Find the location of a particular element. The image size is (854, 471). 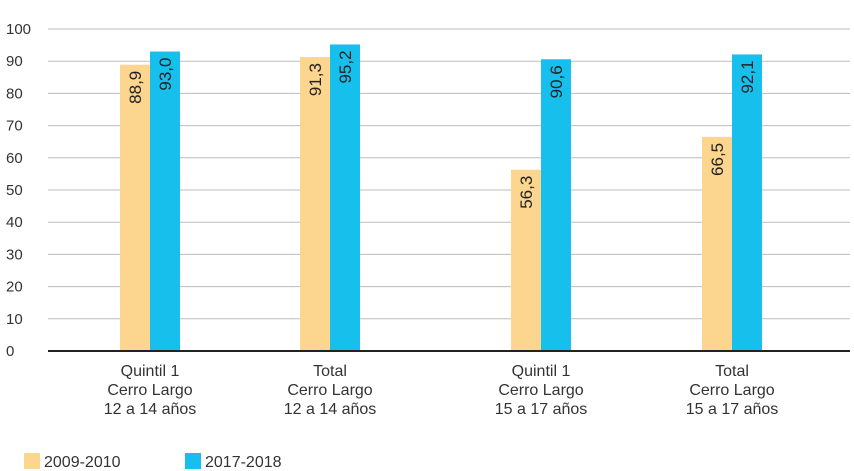

y-tick-label: 100 is located at coordinates (18, 29).